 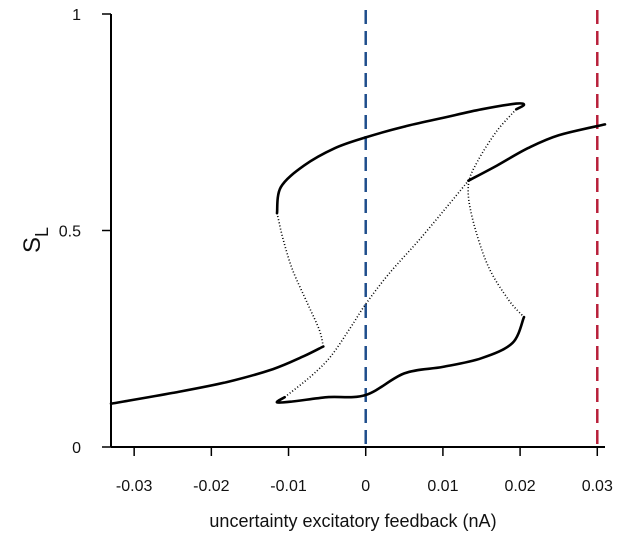 I want to click on x-tick-label: -0.01, so click(x=288, y=486).